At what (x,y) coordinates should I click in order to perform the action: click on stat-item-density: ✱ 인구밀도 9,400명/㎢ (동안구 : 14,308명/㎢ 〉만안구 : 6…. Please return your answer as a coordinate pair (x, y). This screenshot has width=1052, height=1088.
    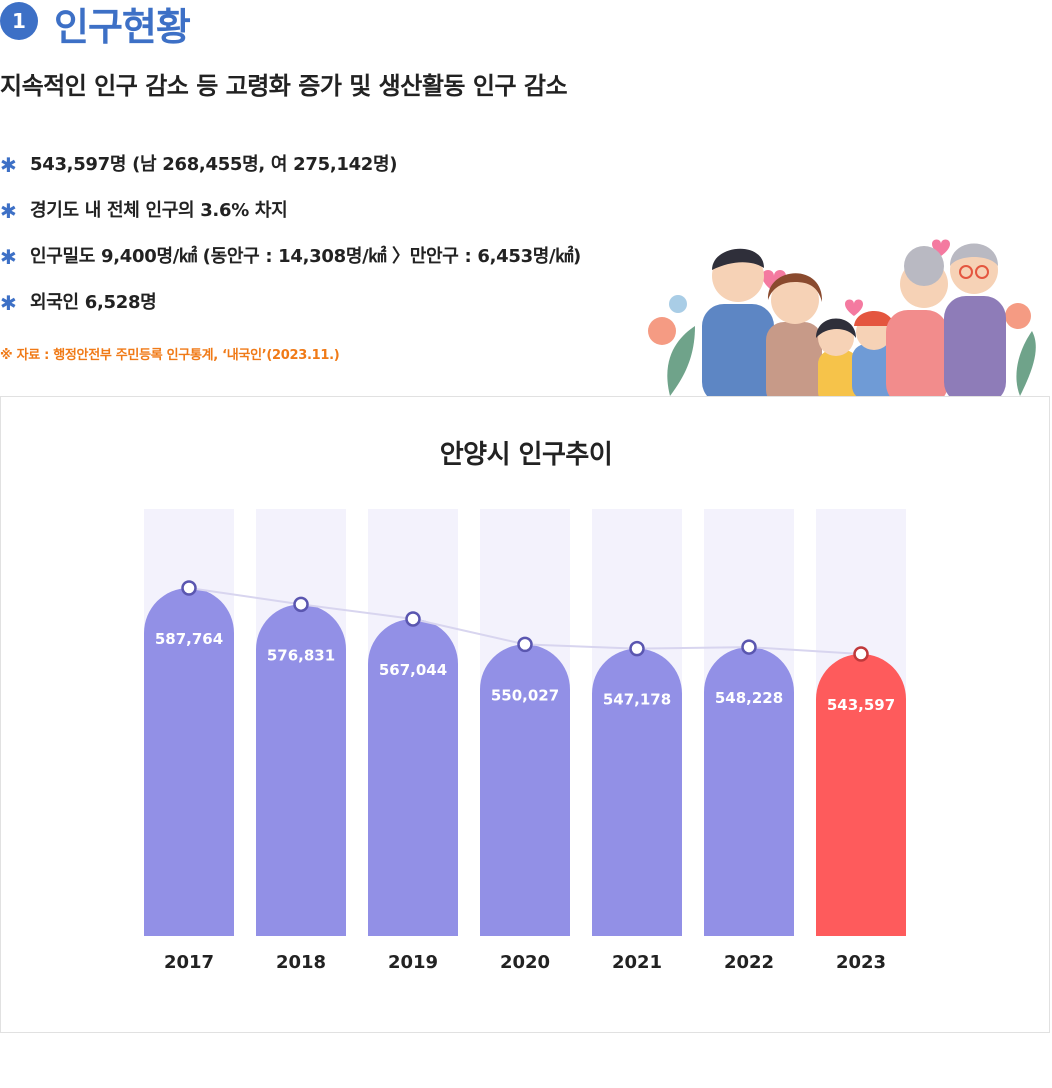
    Looking at the image, I should click on (290, 265).